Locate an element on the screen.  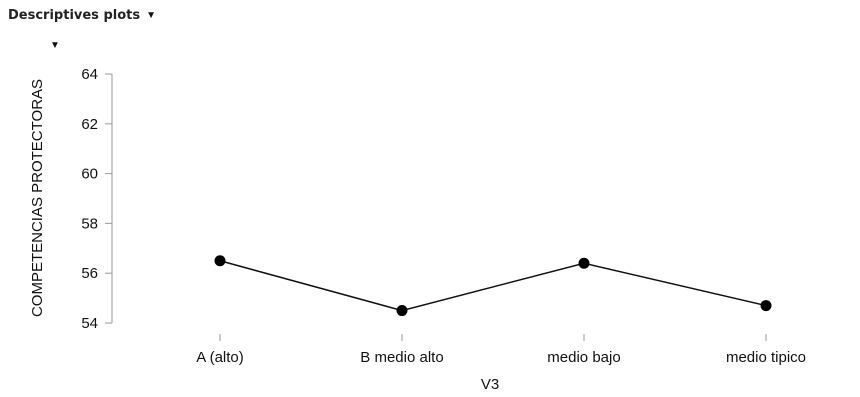
y-tick-label: 54 is located at coordinates (89, 323).